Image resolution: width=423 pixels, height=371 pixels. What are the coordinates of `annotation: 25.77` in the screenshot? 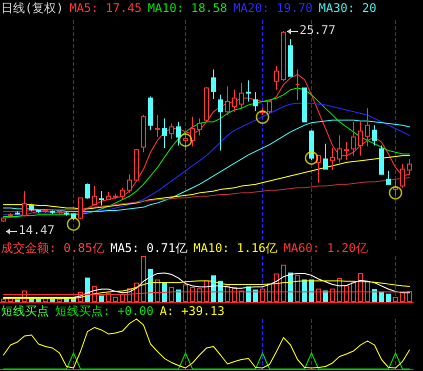 It's located at (318, 30).